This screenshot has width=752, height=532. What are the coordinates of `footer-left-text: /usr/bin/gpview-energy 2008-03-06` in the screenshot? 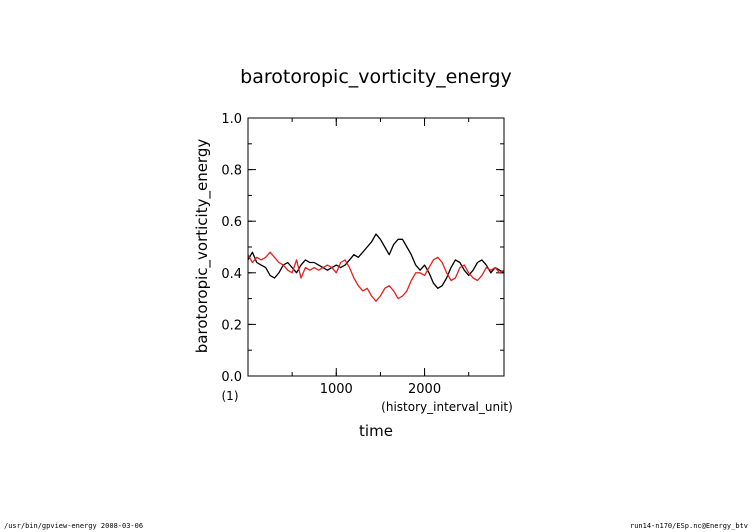 It's located at (74, 526).